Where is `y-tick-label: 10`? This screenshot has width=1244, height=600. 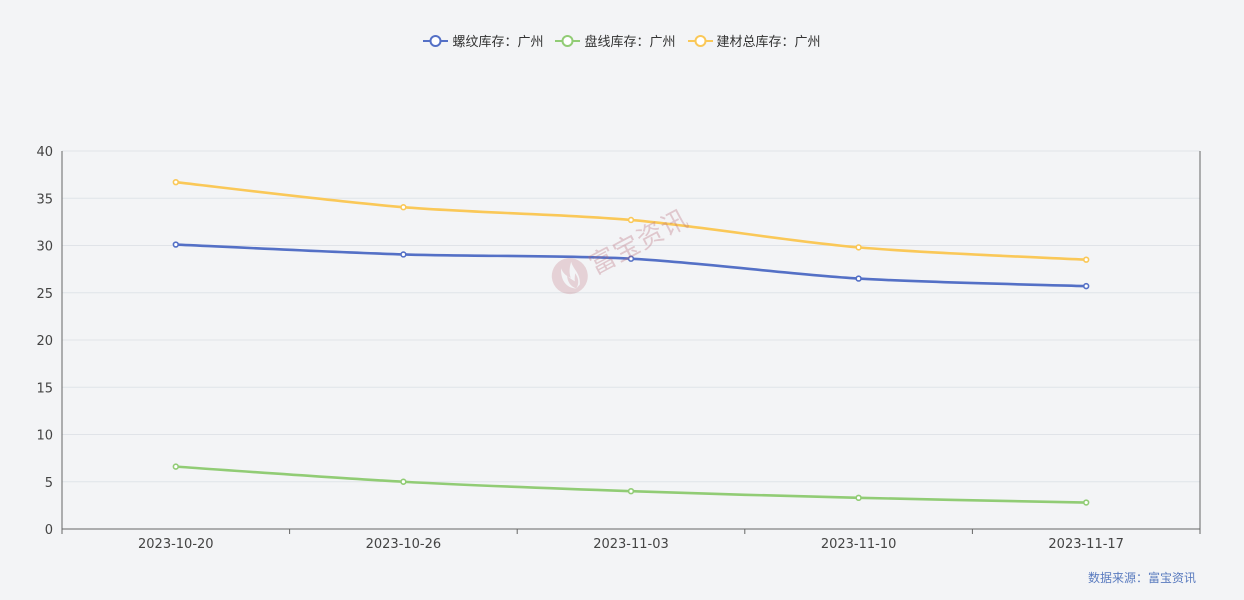
y-tick-label: 10 is located at coordinates (44, 436).